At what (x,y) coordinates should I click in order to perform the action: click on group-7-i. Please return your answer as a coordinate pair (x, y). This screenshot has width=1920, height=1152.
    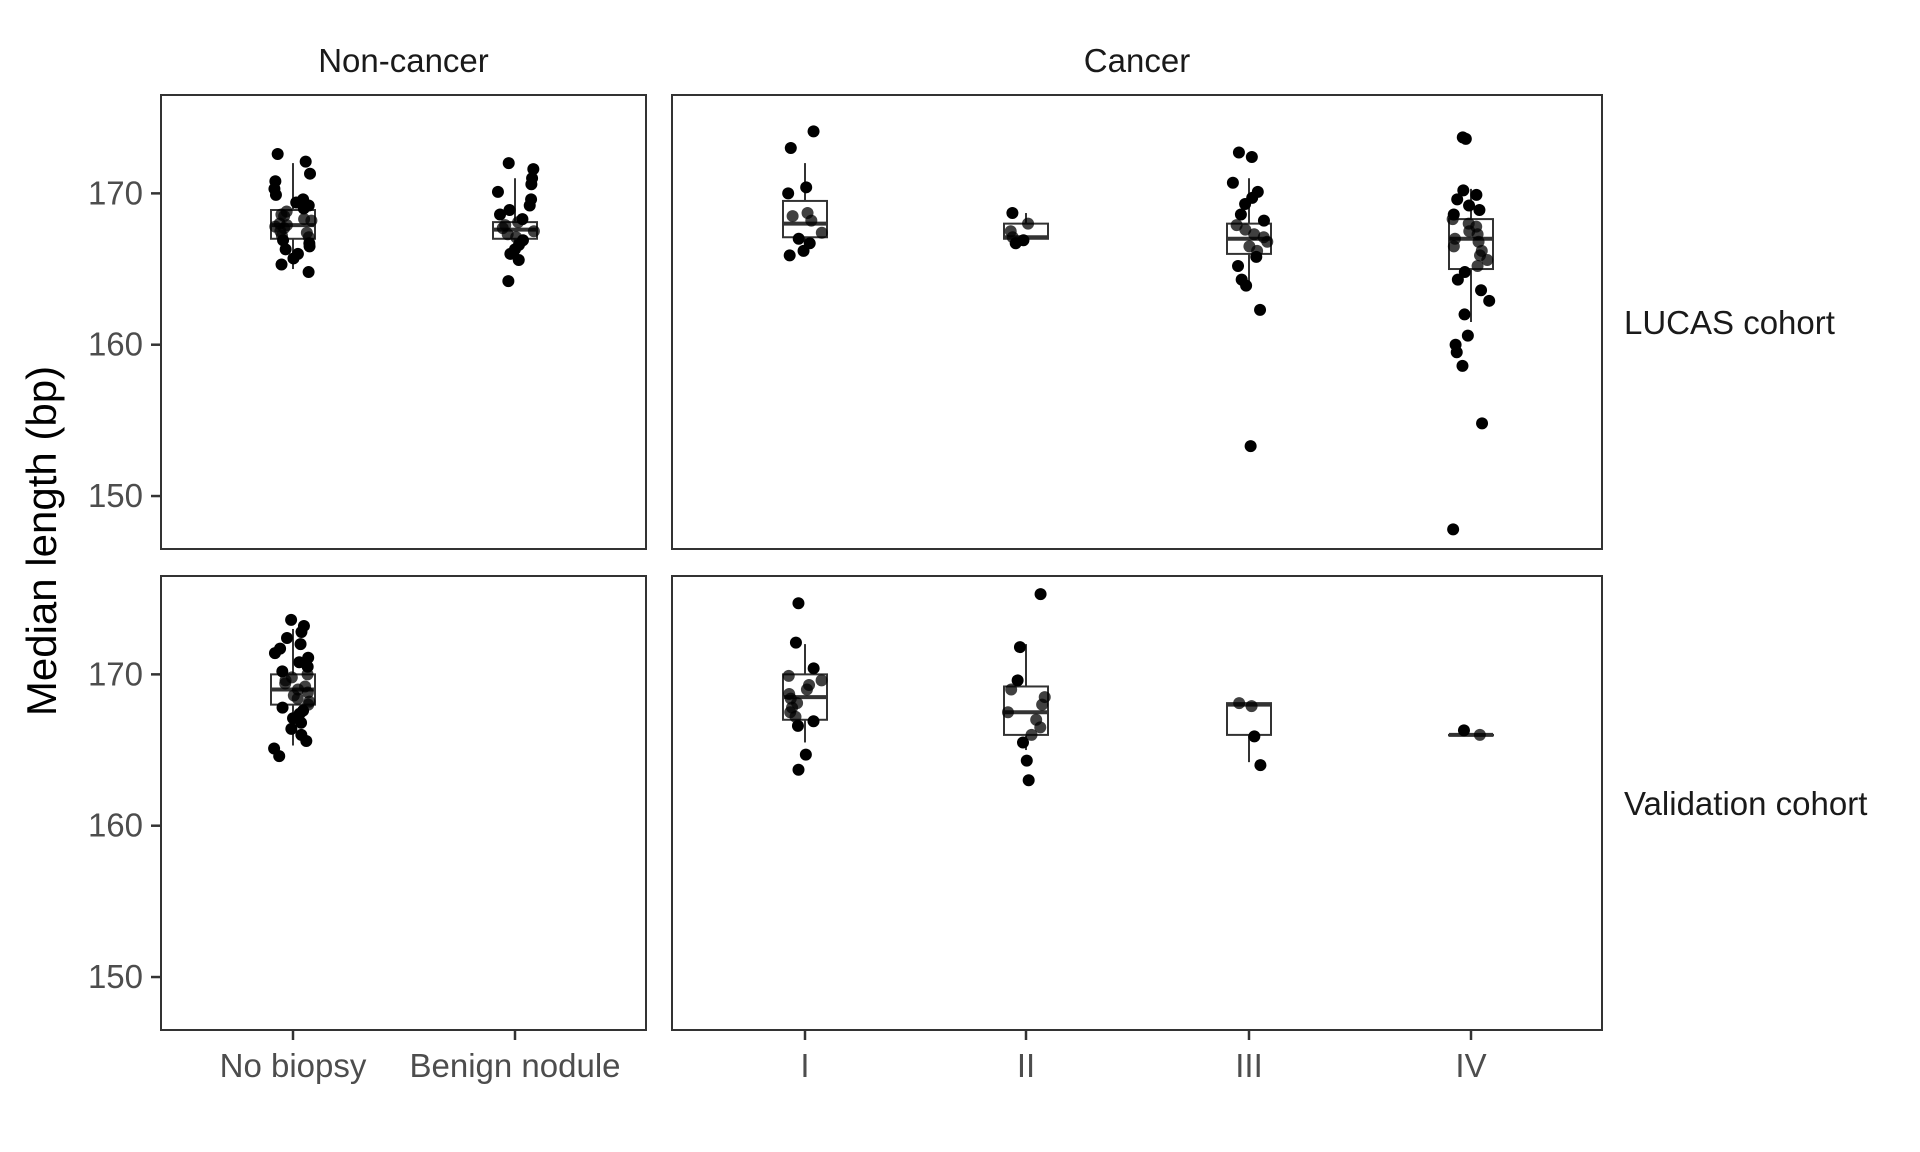
    Looking at the image, I should click on (805, 686).